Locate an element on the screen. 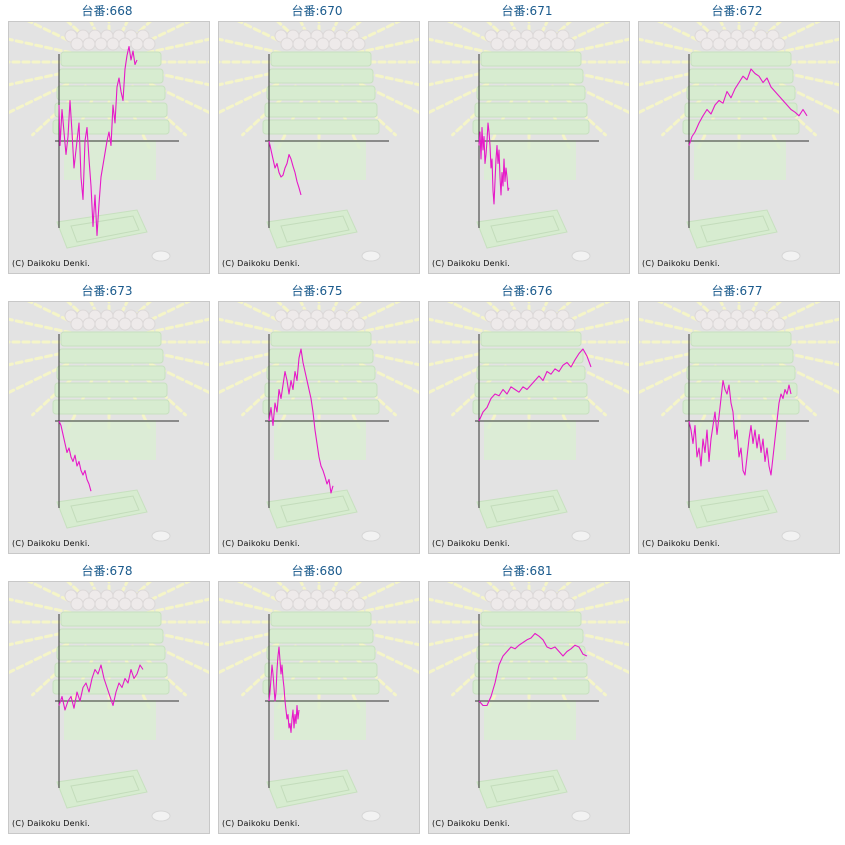  chart-panel: 台番:680 (C) Daikoku Denki. is located at coordinates (317, 697).